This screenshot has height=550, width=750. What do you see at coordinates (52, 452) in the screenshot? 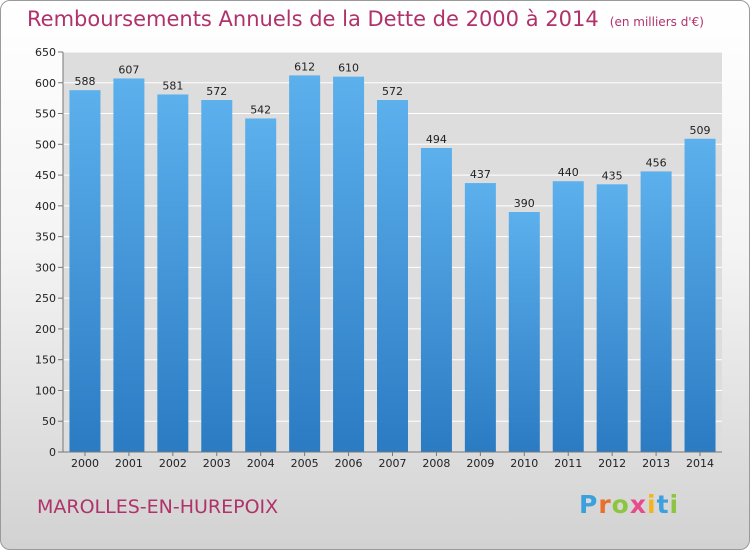
I see `y-tick-label: 0` at bounding box center [52, 452].